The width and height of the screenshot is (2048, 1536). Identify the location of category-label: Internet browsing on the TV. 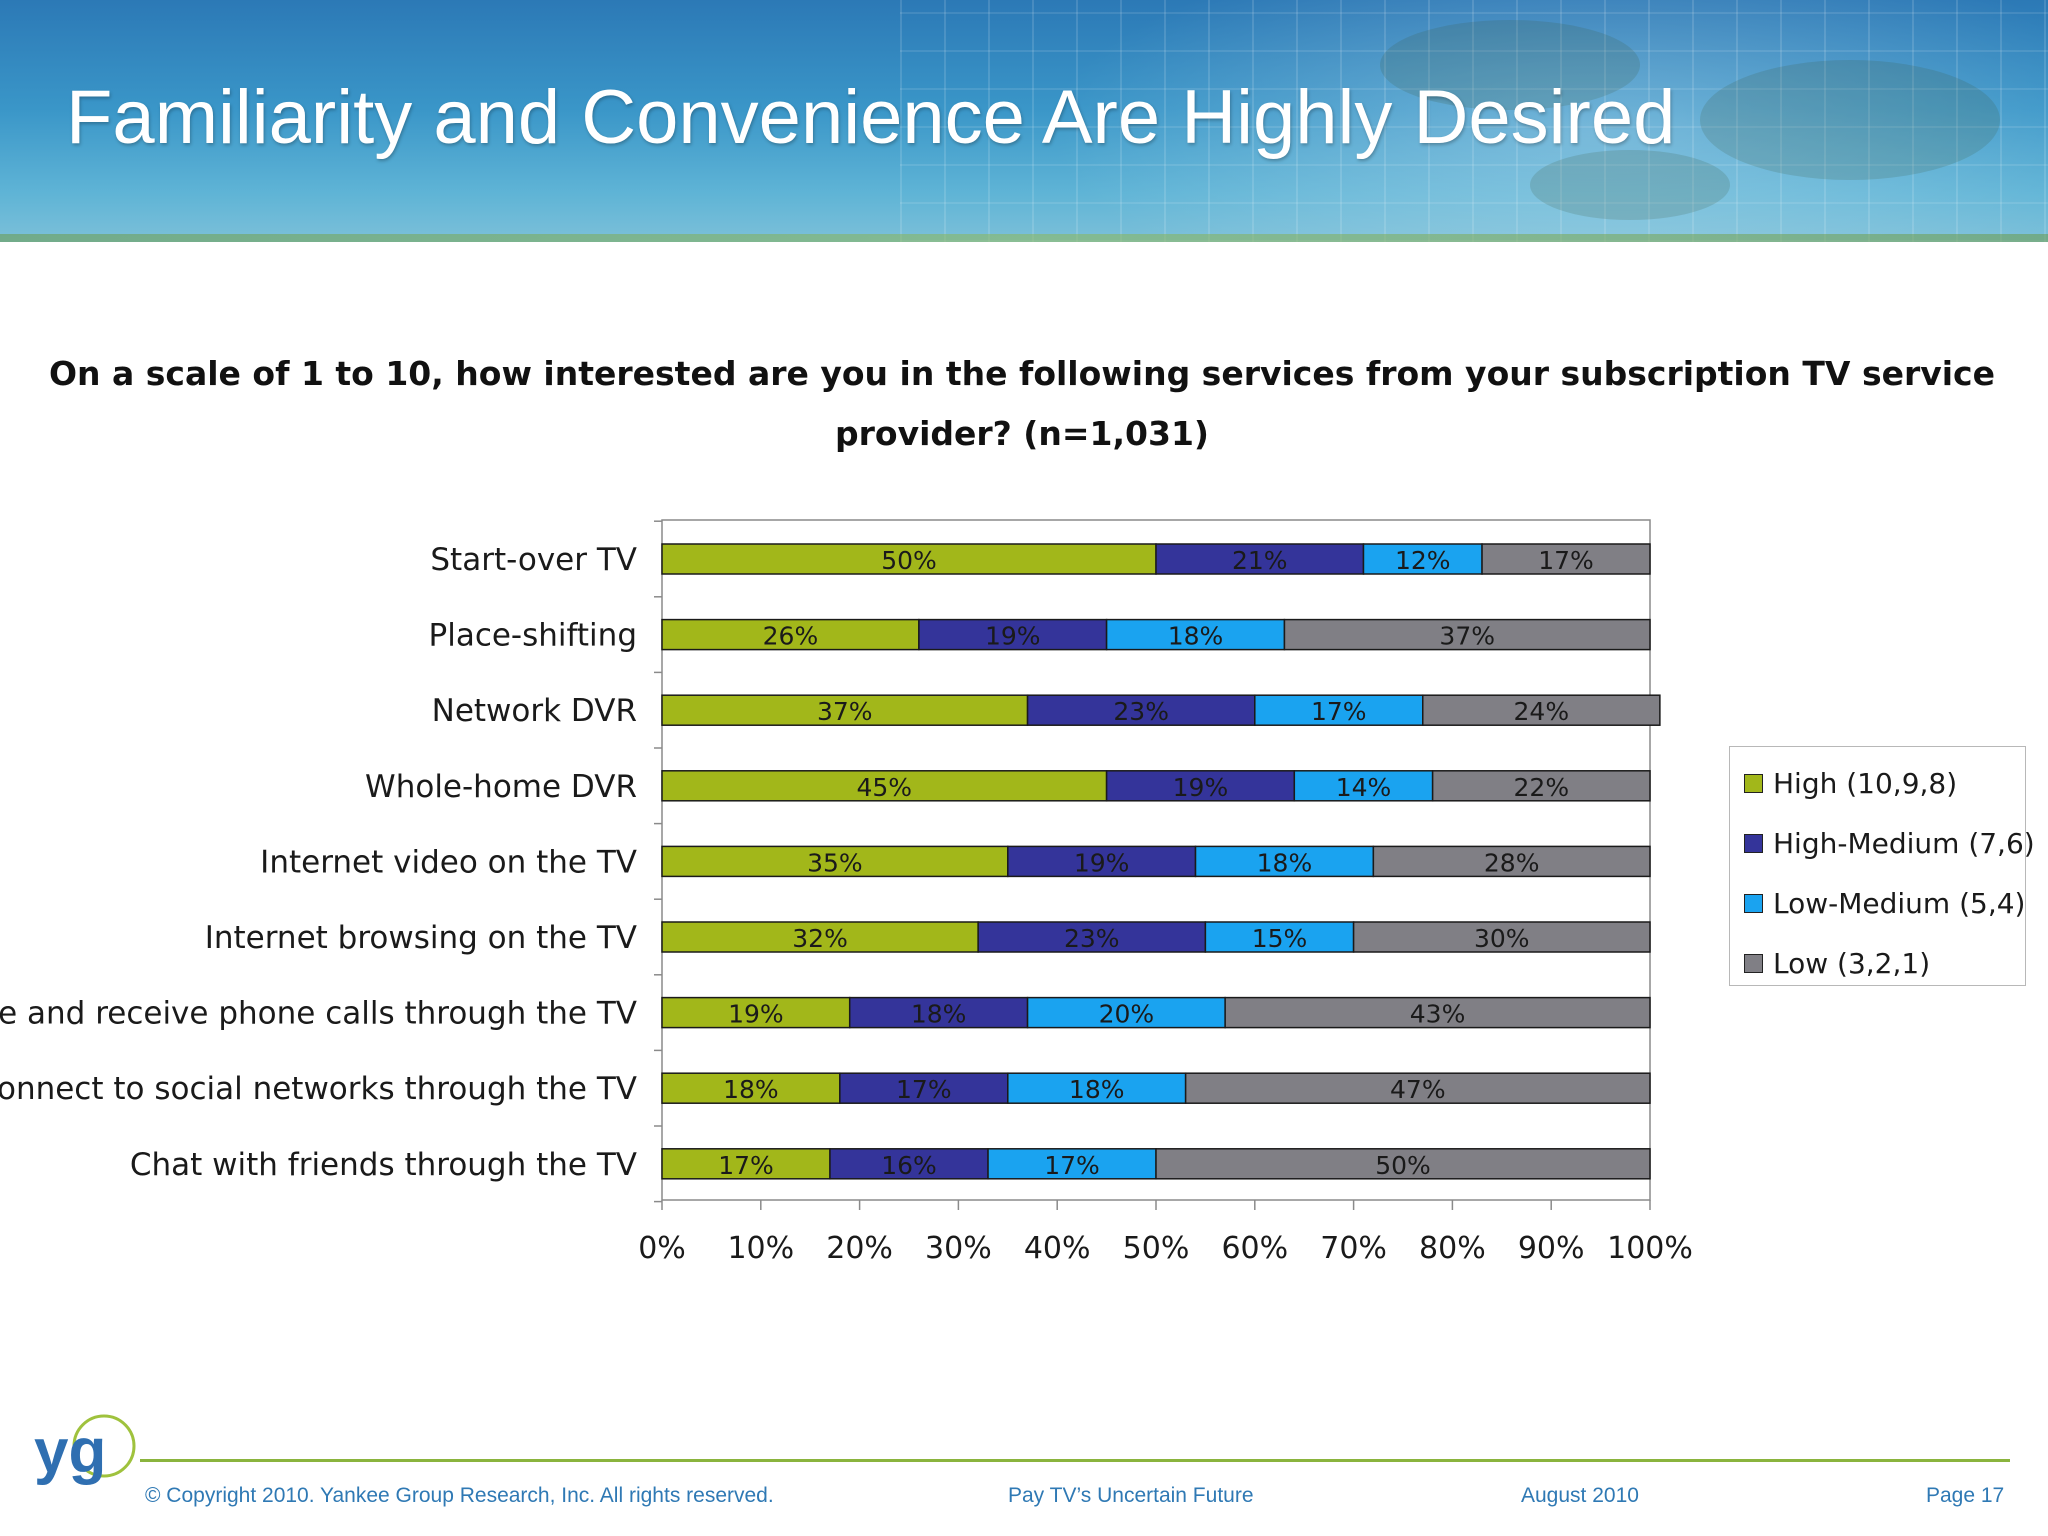
(421, 938).